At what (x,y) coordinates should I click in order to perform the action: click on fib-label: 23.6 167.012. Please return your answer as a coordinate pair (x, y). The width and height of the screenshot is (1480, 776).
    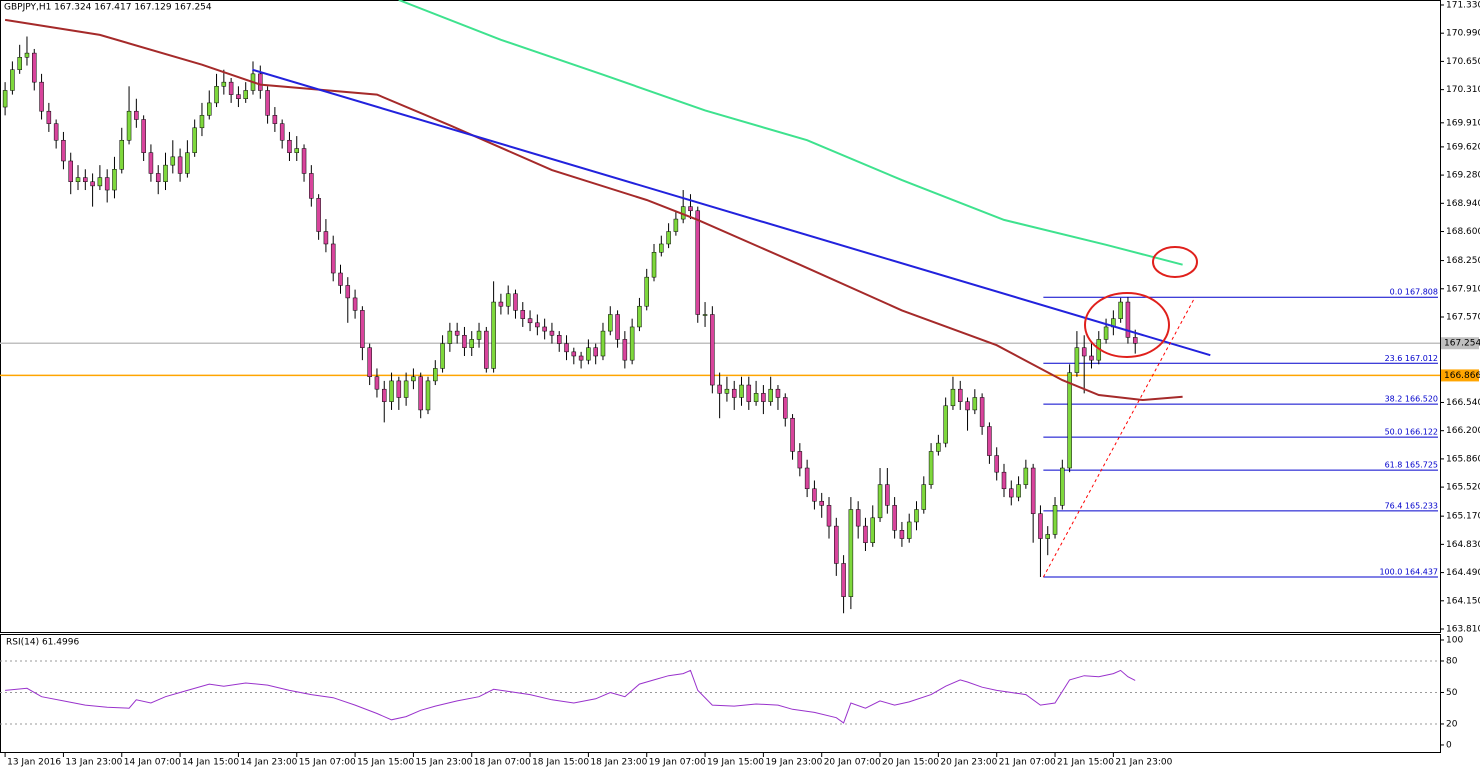
    Looking at the image, I should click on (1411, 358).